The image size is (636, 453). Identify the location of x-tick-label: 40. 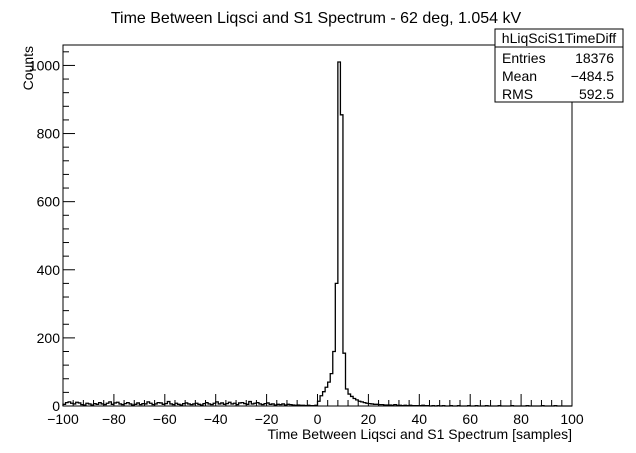
(420, 419).